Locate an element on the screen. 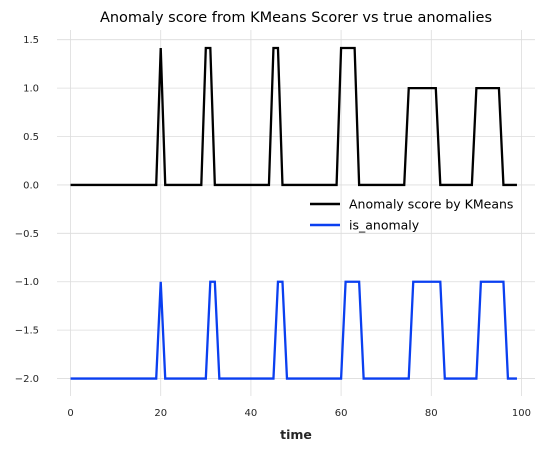 The image size is (553, 452). y-tick-label: −2.0 is located at coordinates (27, 379).